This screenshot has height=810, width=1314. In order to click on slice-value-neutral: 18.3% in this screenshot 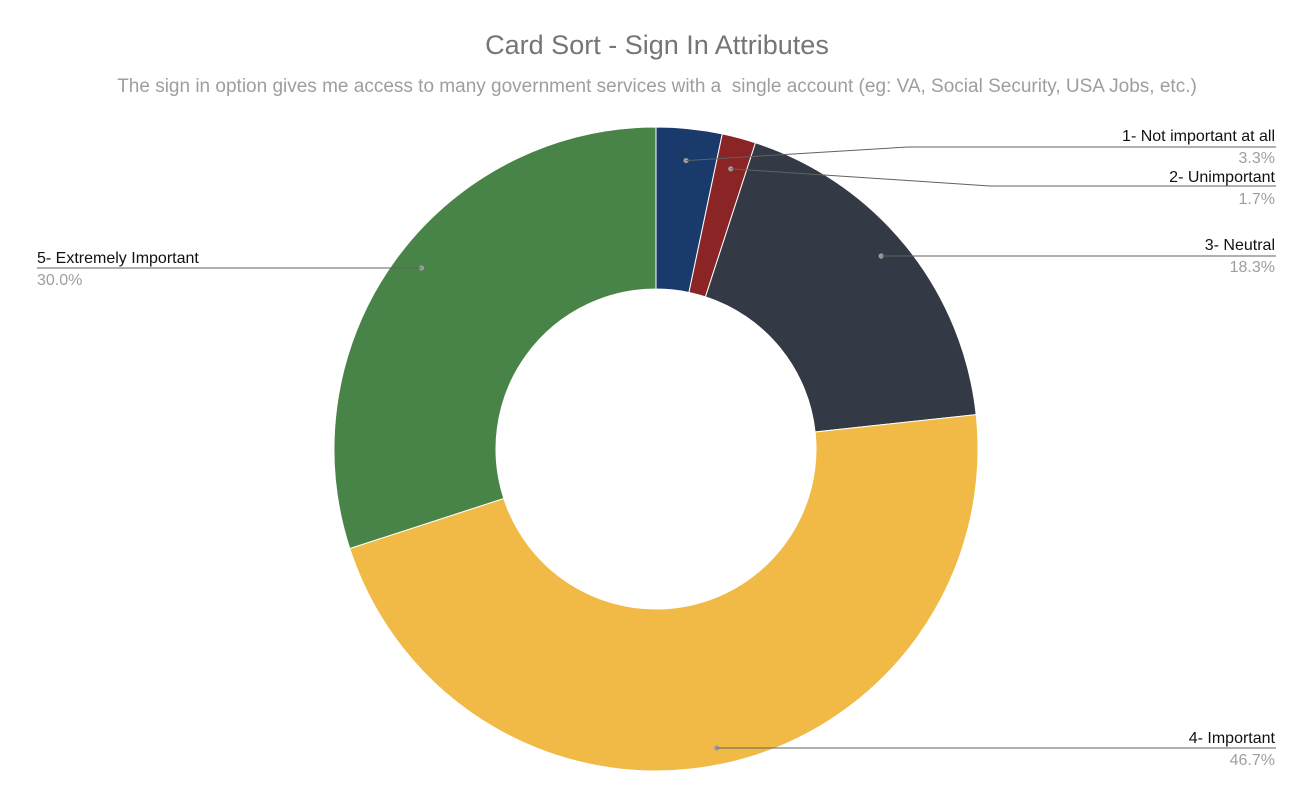, I will do `click(1252, 267)`.